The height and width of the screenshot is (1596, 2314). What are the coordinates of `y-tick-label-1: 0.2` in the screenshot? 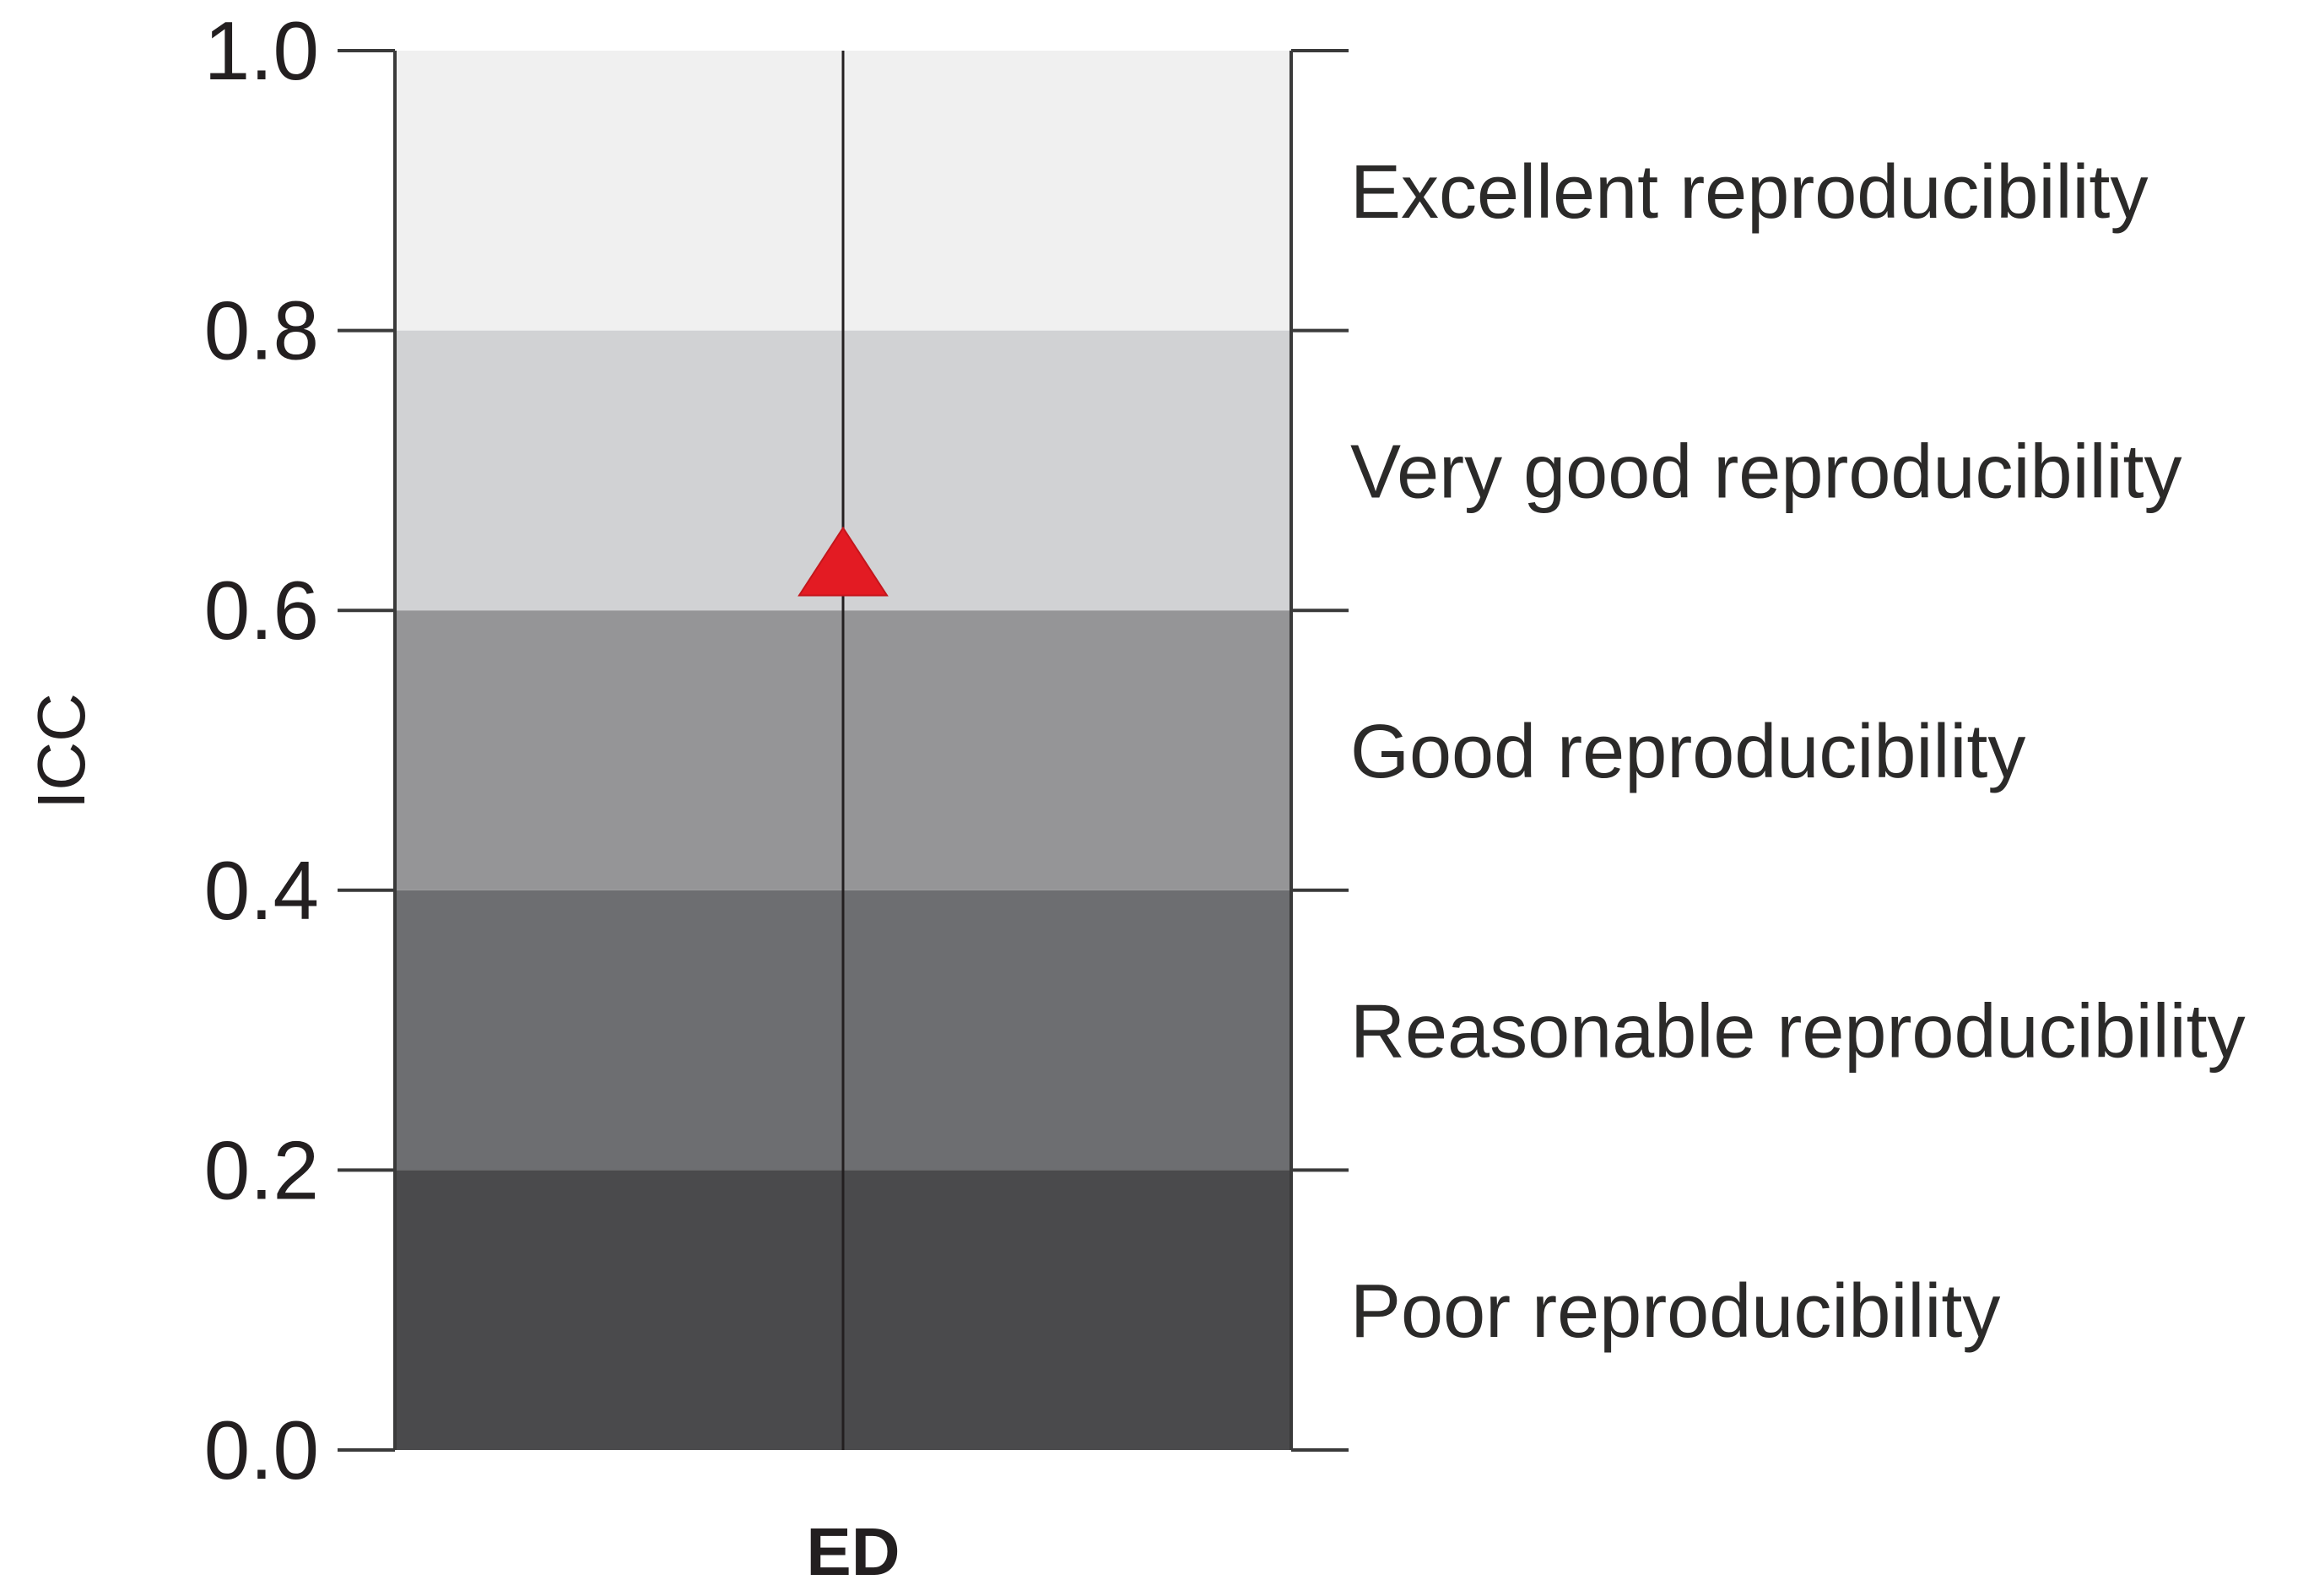 It's located at (261, 1169).